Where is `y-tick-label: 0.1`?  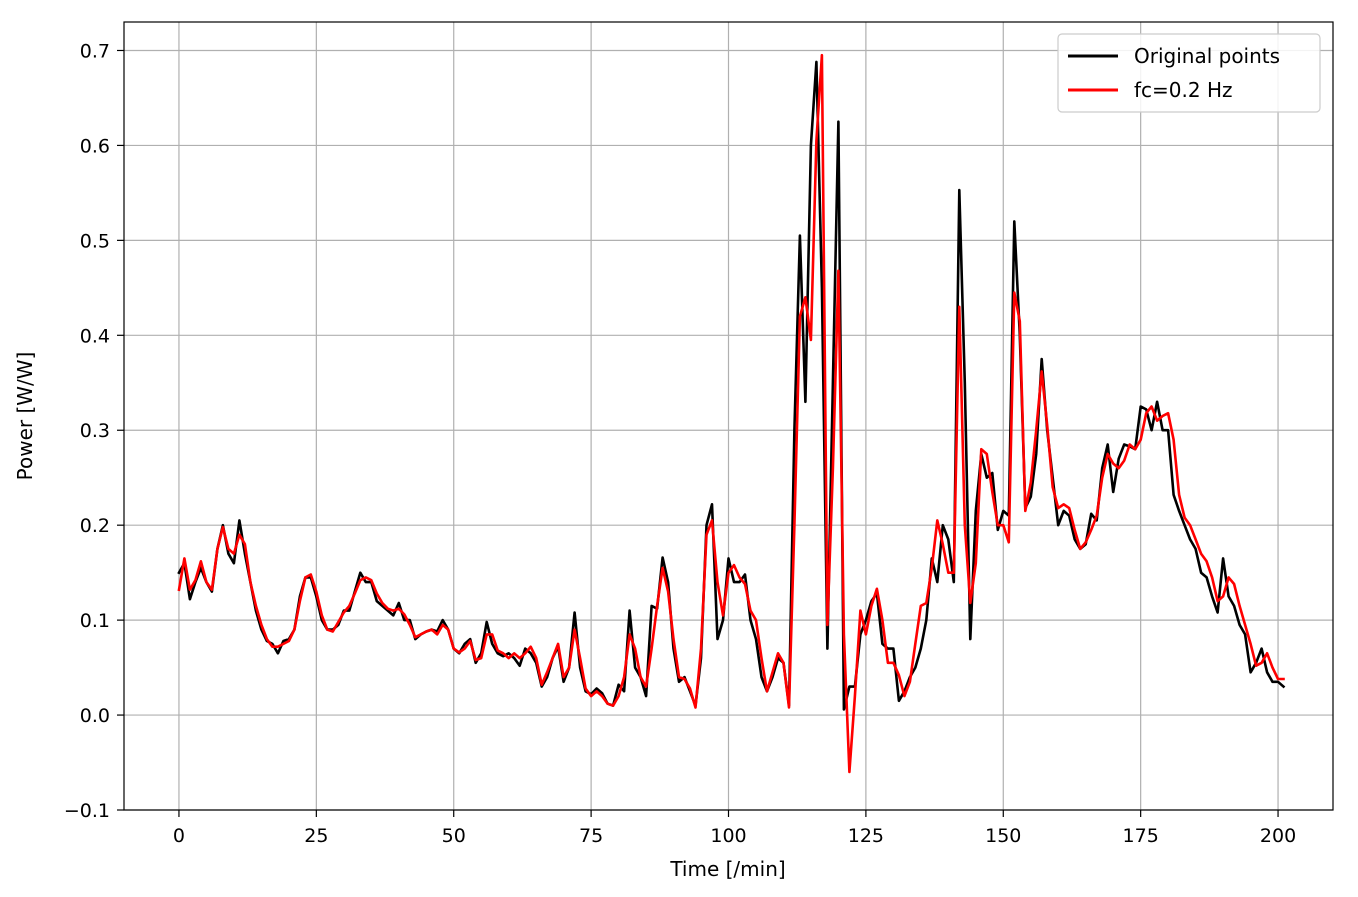 y-tick-label: 0.1 is located at coordinates (95, 621).